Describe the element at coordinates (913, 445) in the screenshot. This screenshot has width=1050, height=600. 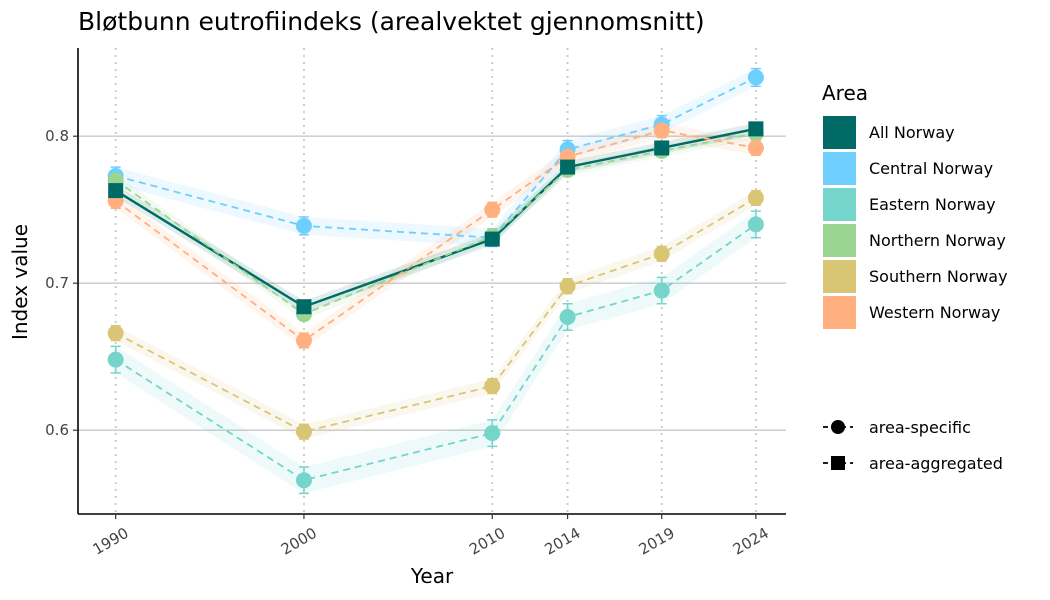
I see `shape-legend: area-specific area-aggregated` at that location.